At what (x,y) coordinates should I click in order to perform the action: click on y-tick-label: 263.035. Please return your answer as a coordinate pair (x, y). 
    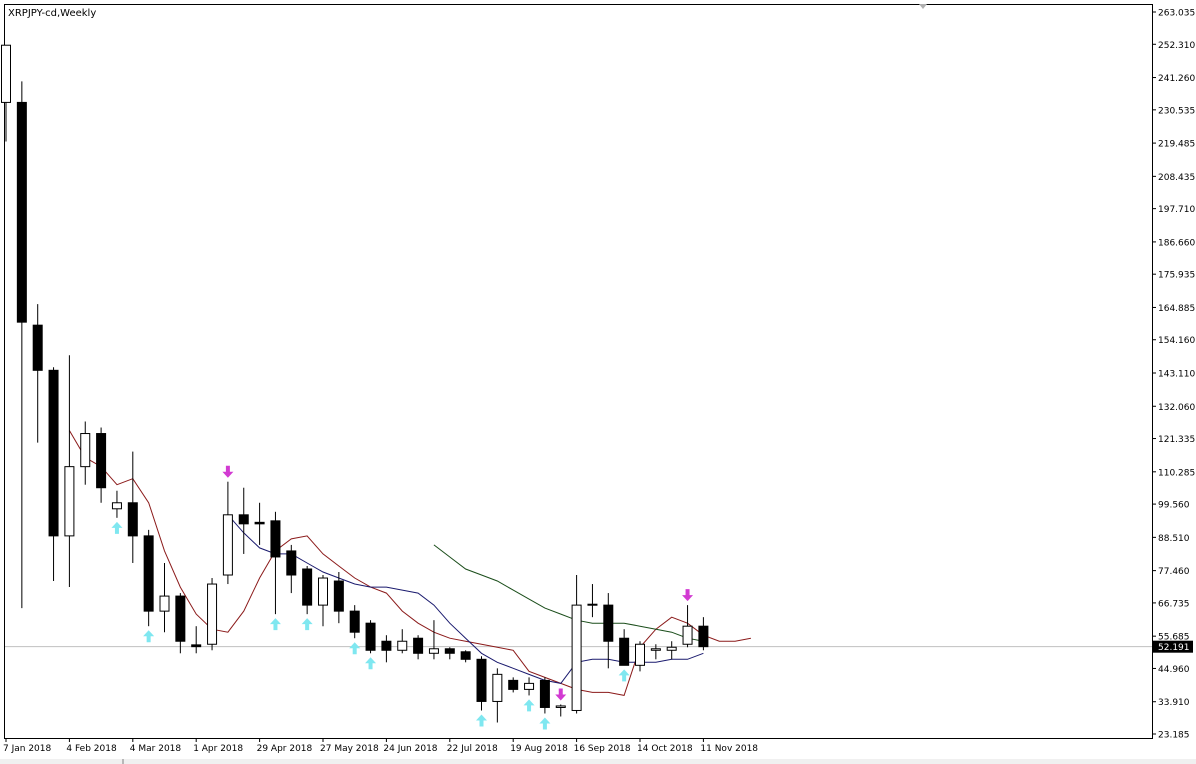
    Looking at the image, I should click on (1176, 14).